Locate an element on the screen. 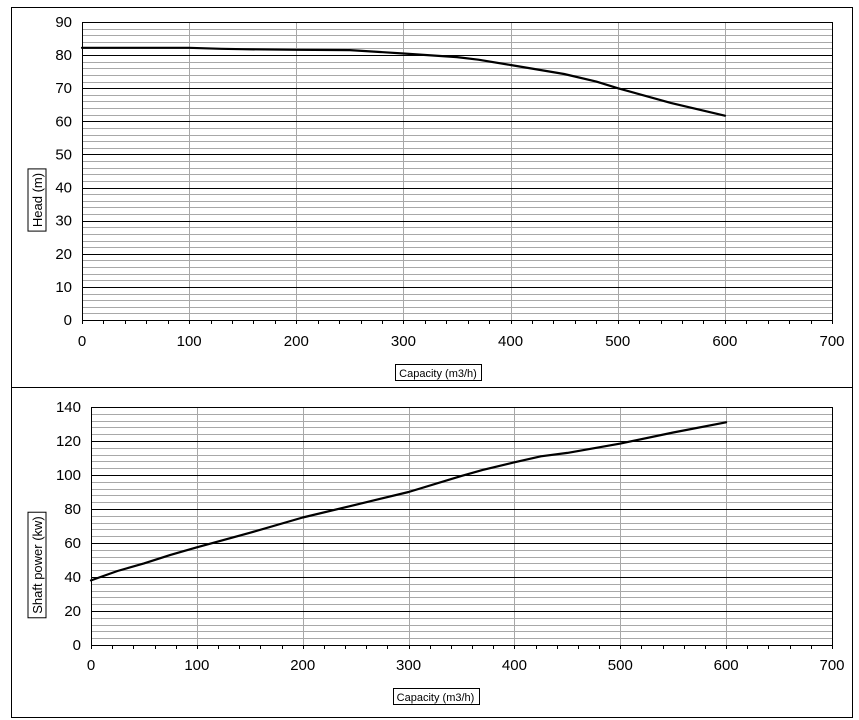 Image resolution: width=859 pixels, height=720 pixels. power-x-tick-label: 700 is located at coordinates (831, 665).